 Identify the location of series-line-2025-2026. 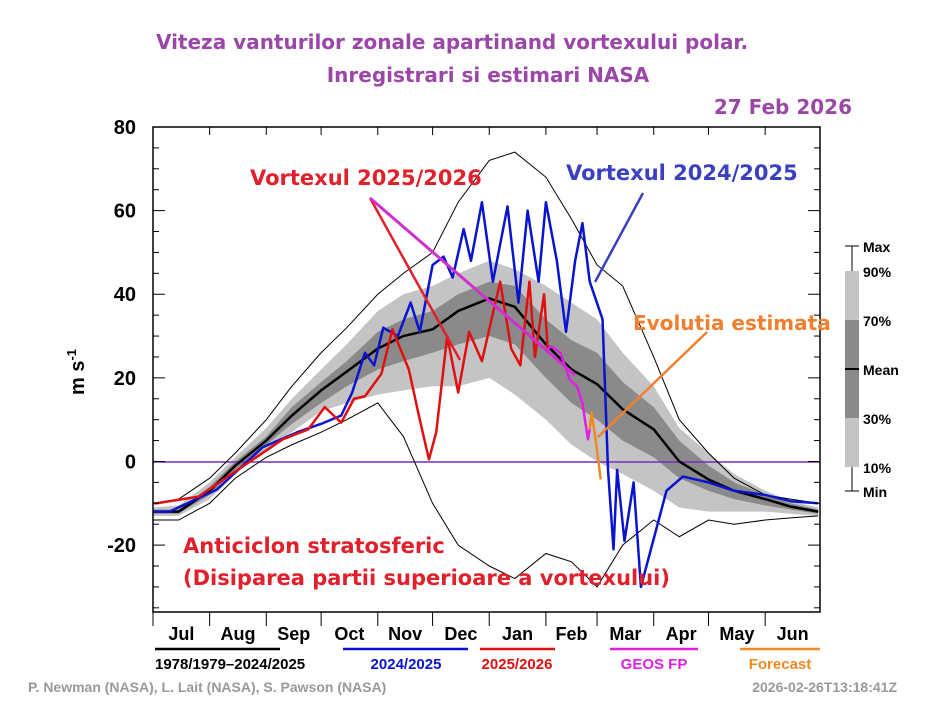
(351, 392).